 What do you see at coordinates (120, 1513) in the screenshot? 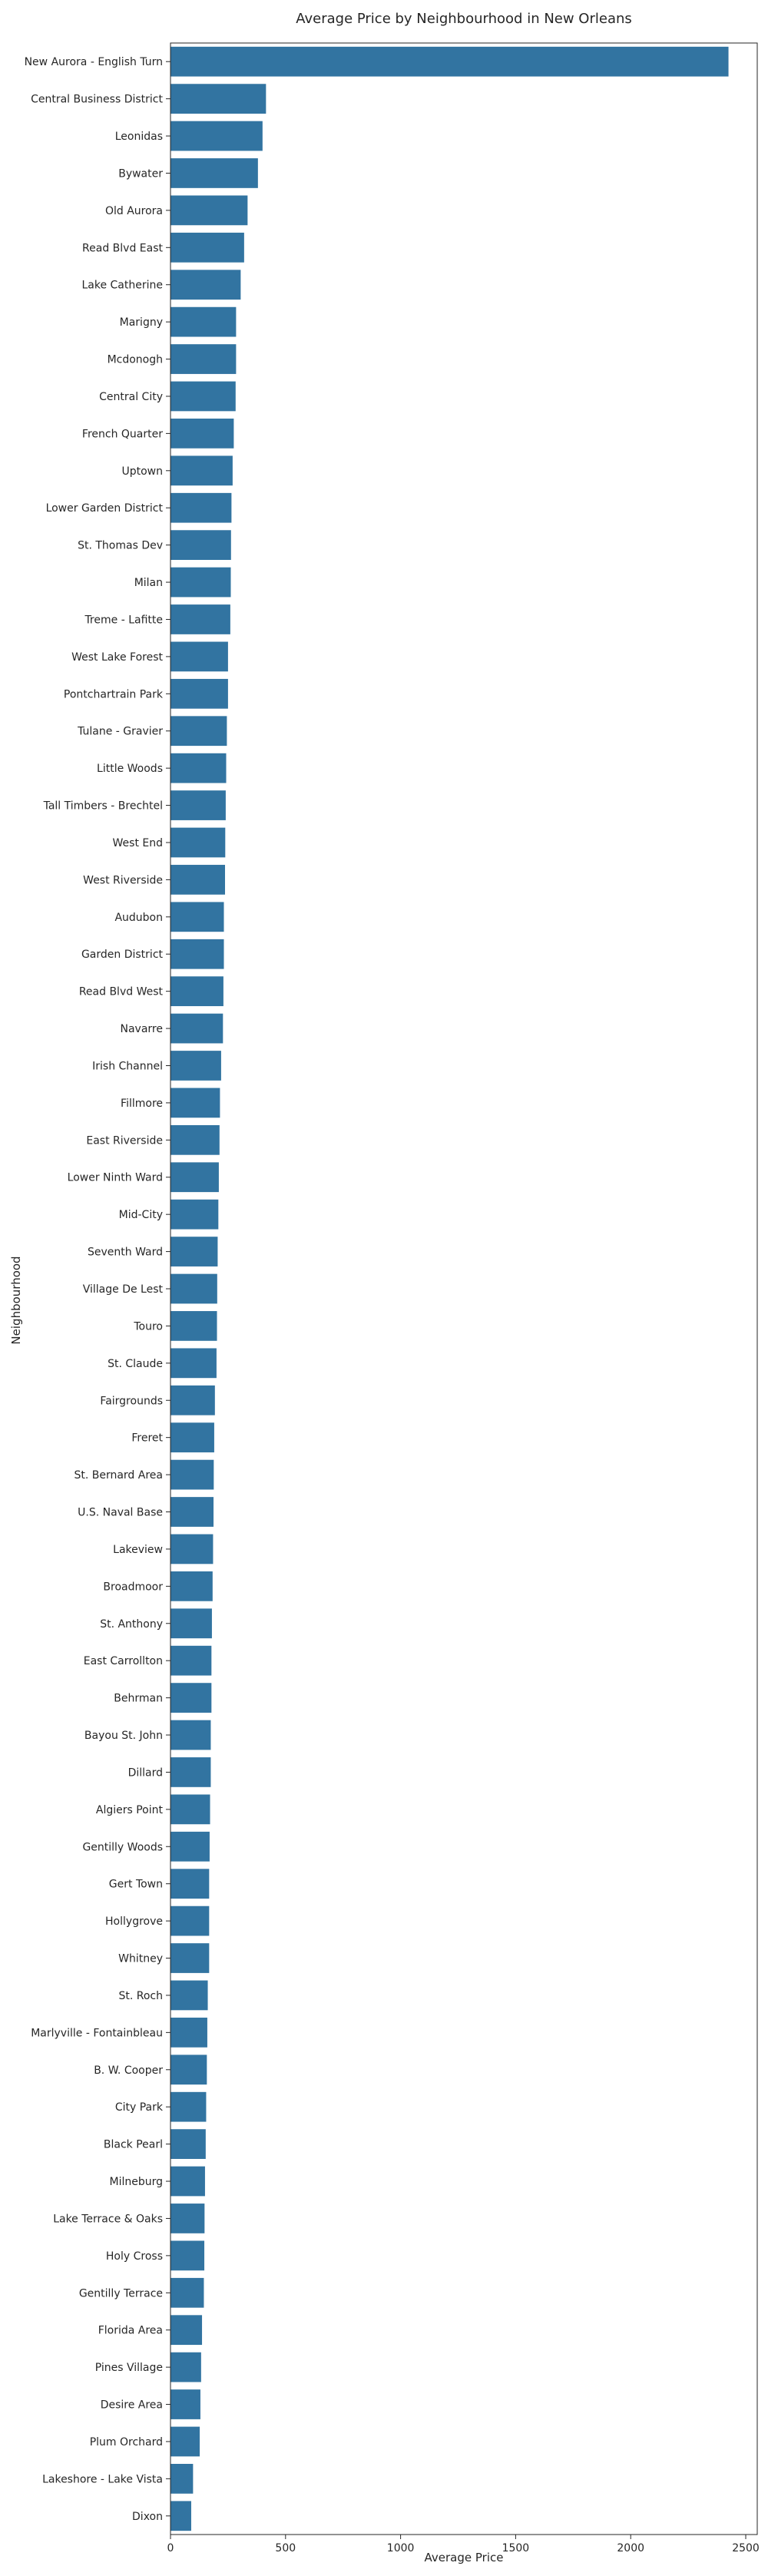
I see `category-label: U.S. Naval Base` at bounding box center [120, 1513].